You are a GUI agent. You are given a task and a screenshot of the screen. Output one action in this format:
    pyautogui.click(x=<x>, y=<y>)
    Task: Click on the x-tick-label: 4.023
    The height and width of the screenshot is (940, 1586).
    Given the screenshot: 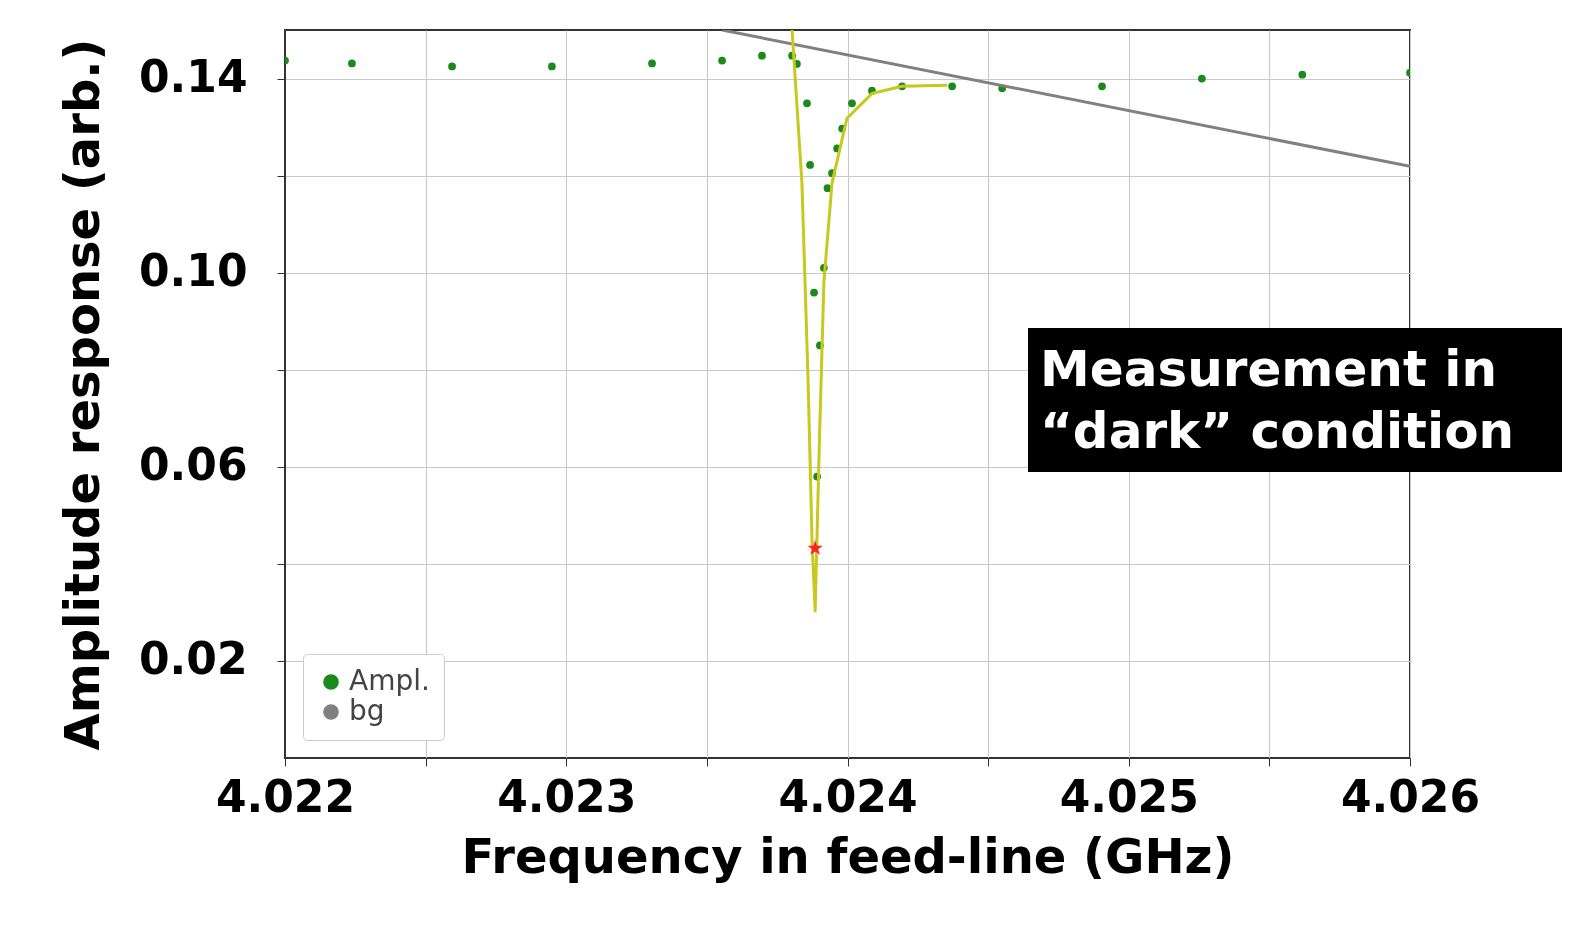 What is the action you would take?
    pyautogui.click(x=567, y=796)
    